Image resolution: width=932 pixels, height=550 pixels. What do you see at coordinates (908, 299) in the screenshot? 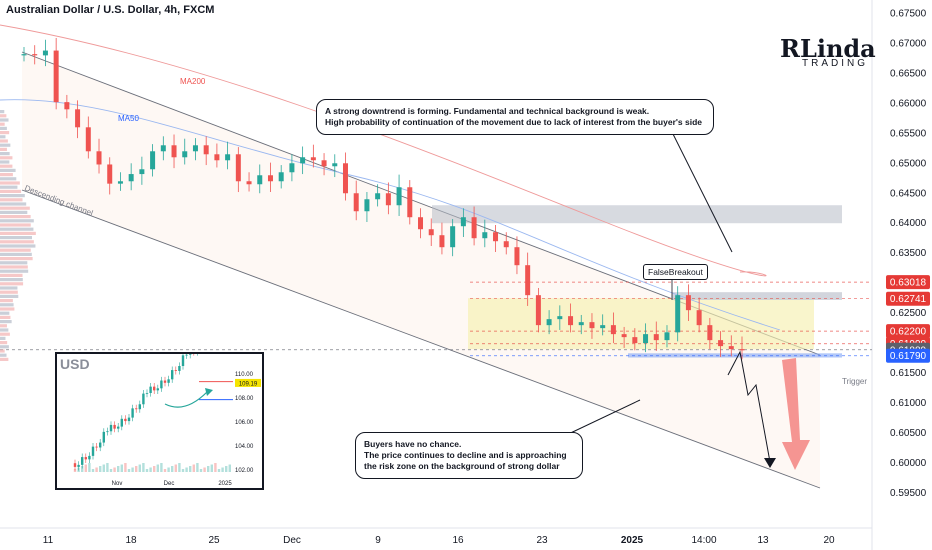
I see `price-tag-label: 0.62741` at bounding box center [908, 299].